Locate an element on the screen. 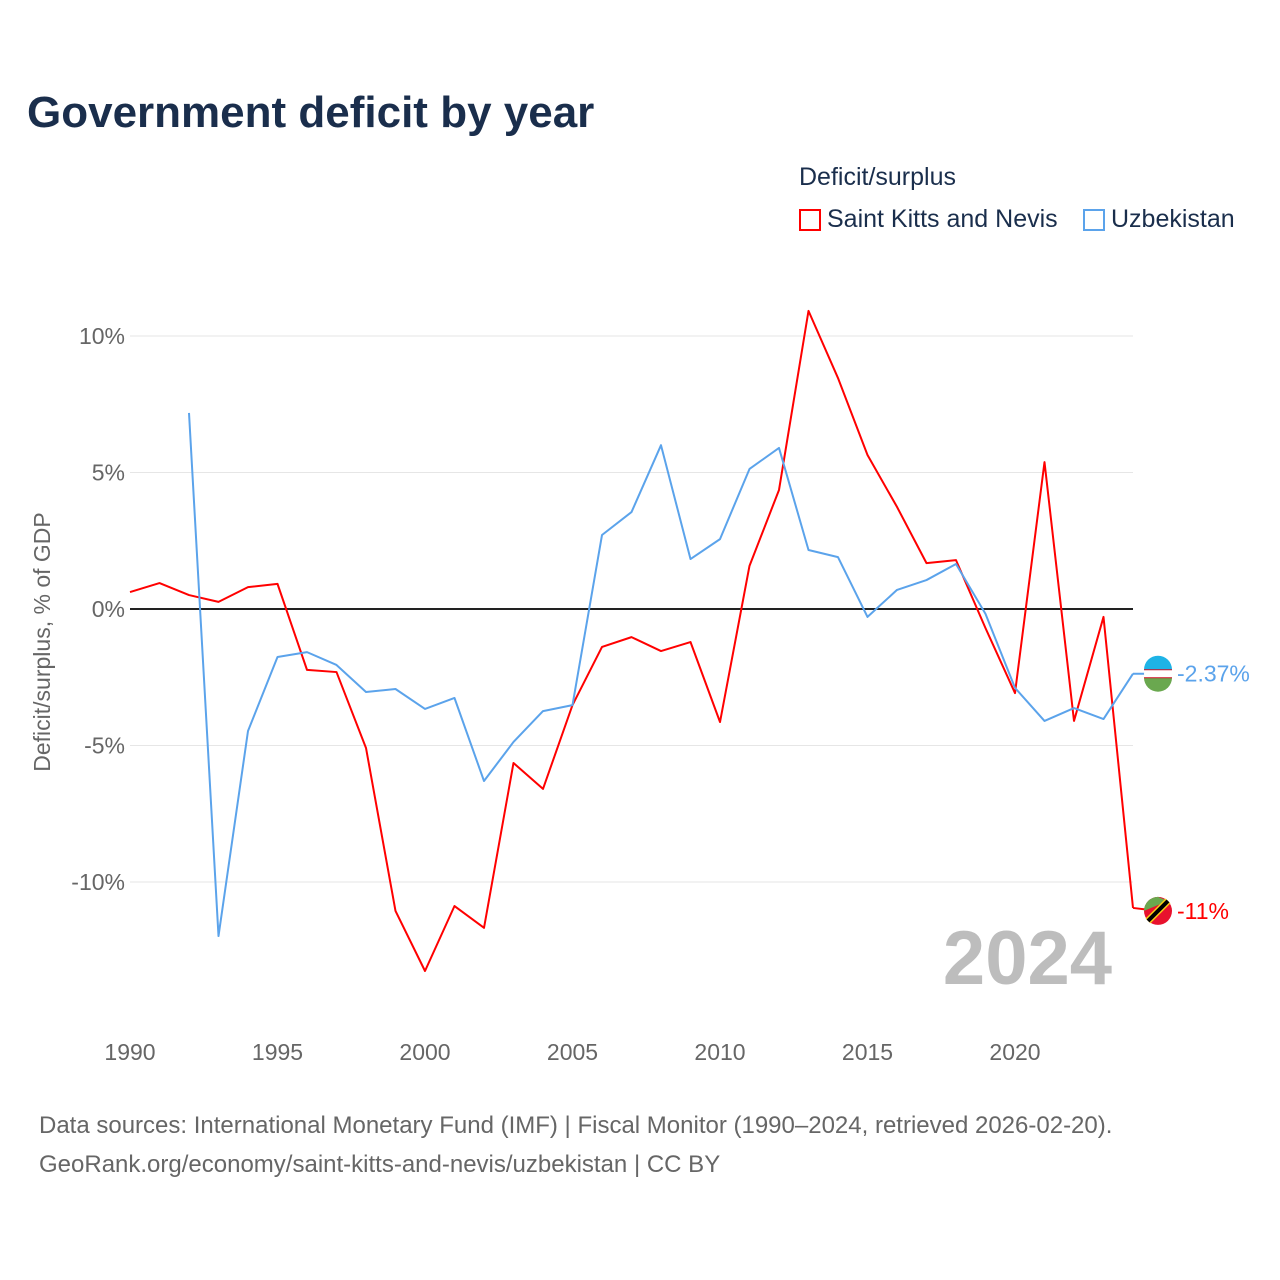  end-value-label: -11% is located at coordinates (1203, 911).